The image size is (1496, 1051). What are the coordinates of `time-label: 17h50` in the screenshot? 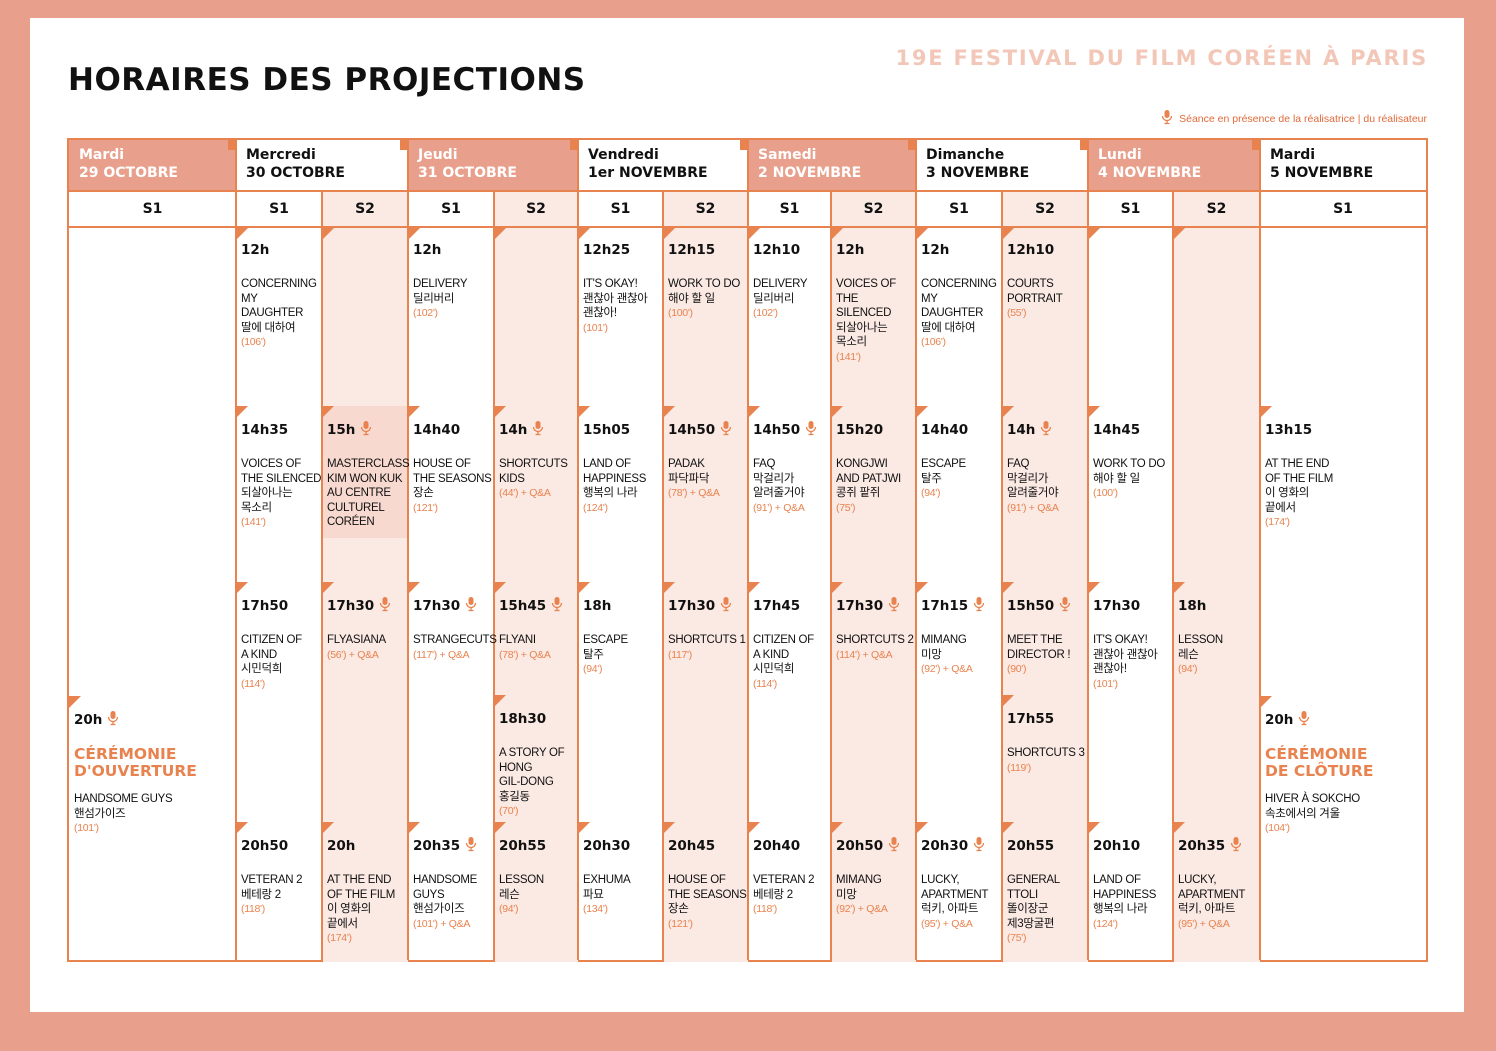 It's located at (265, 606).